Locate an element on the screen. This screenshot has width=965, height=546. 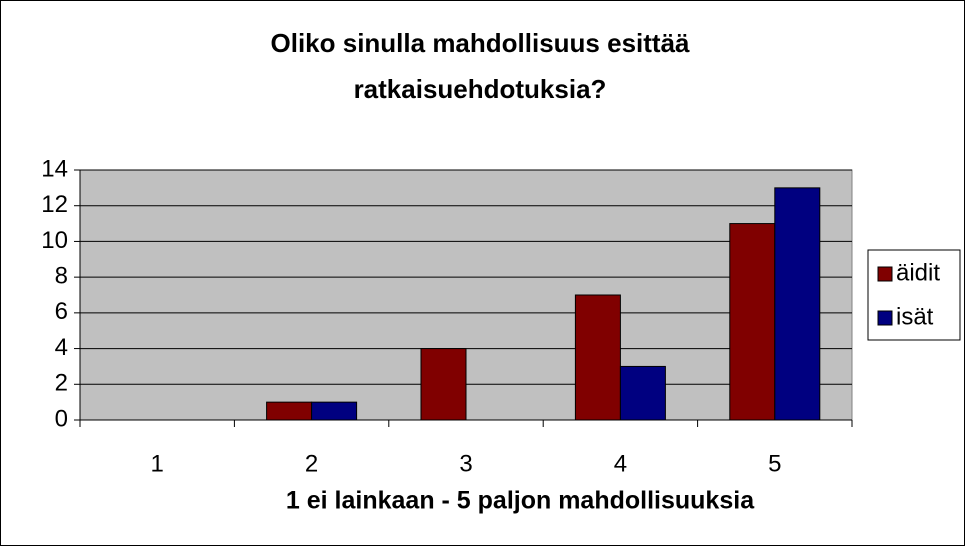
x-tick-label: 5 is located at coordinates (774, 463).